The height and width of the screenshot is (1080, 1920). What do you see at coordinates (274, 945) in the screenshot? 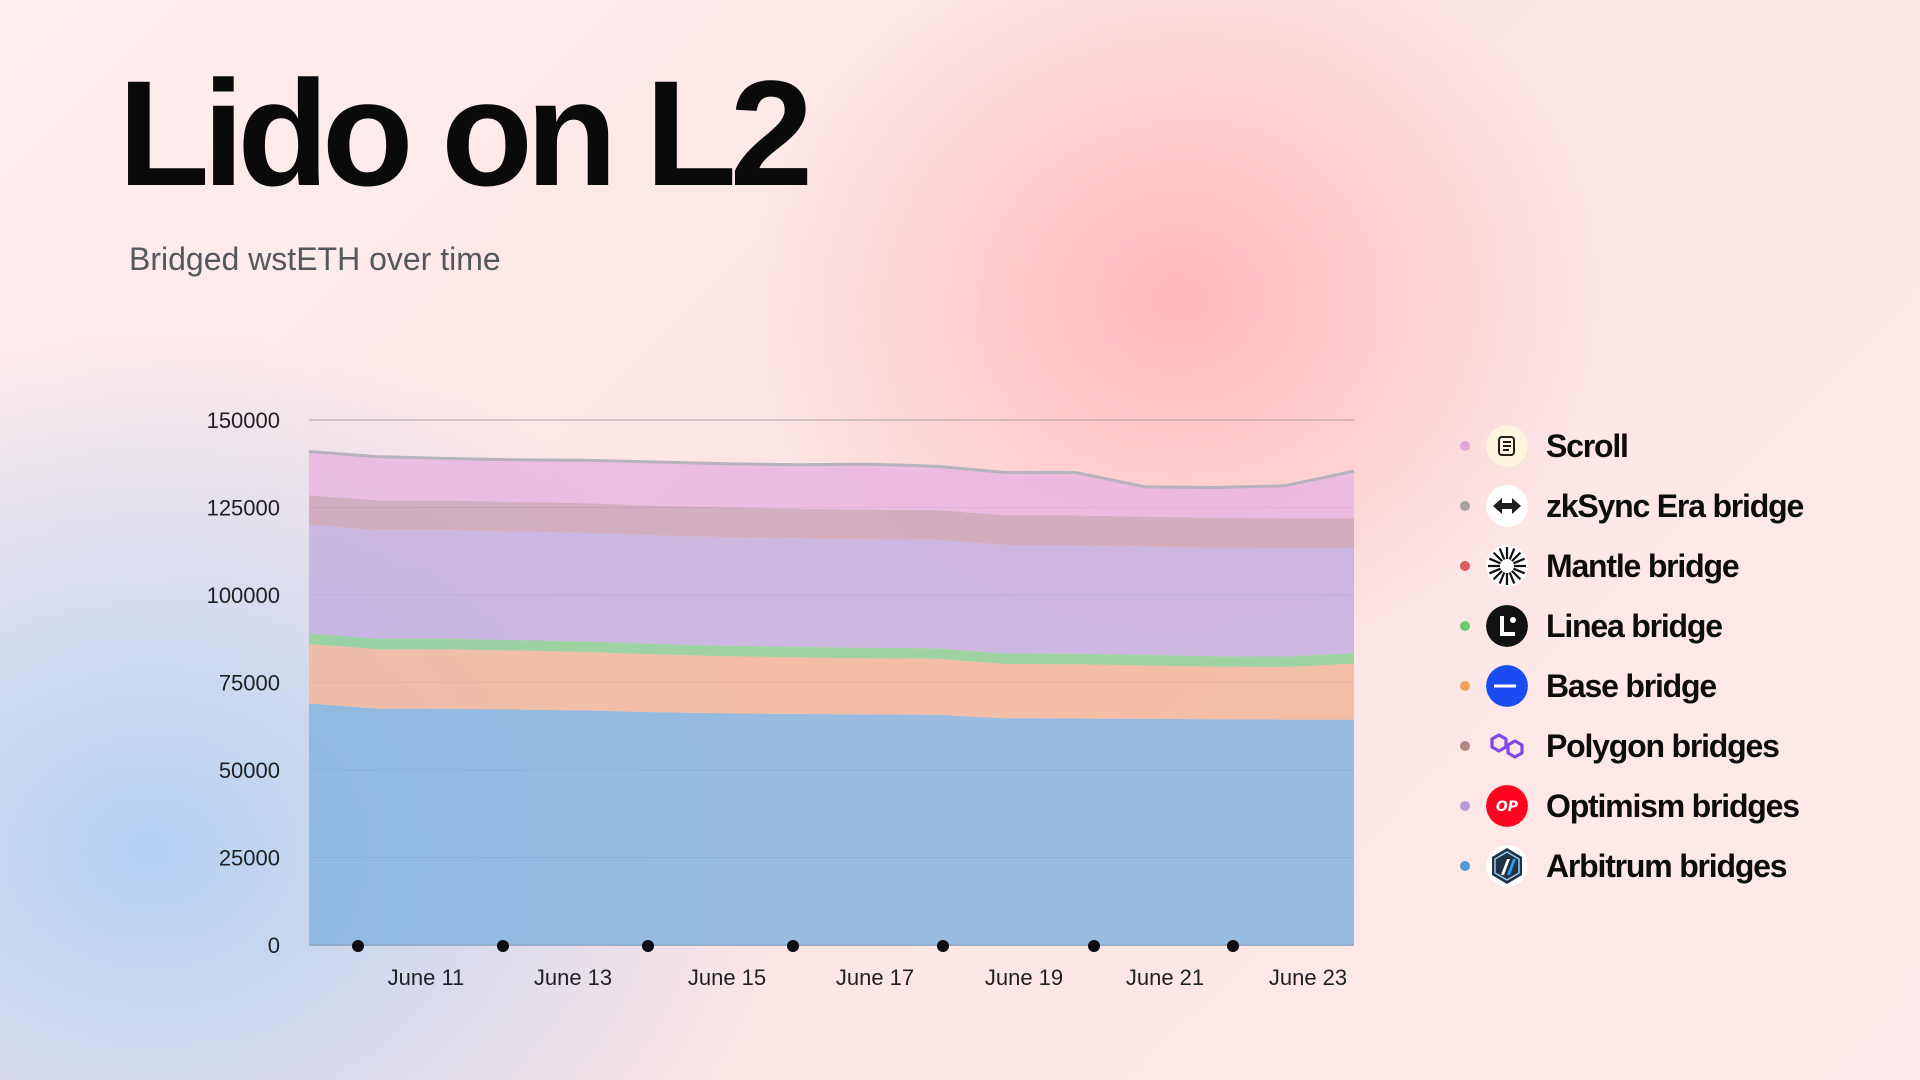
I see `y-tick-label: 0` at bounding box center [274, 945].